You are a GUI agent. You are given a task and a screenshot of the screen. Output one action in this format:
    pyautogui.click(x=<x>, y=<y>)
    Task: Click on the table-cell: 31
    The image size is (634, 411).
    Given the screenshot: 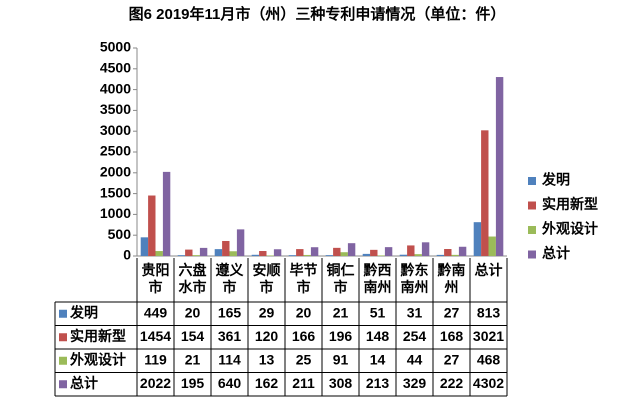 What is the action you would take?
    pyautogui.click(x=415, y=312)
    